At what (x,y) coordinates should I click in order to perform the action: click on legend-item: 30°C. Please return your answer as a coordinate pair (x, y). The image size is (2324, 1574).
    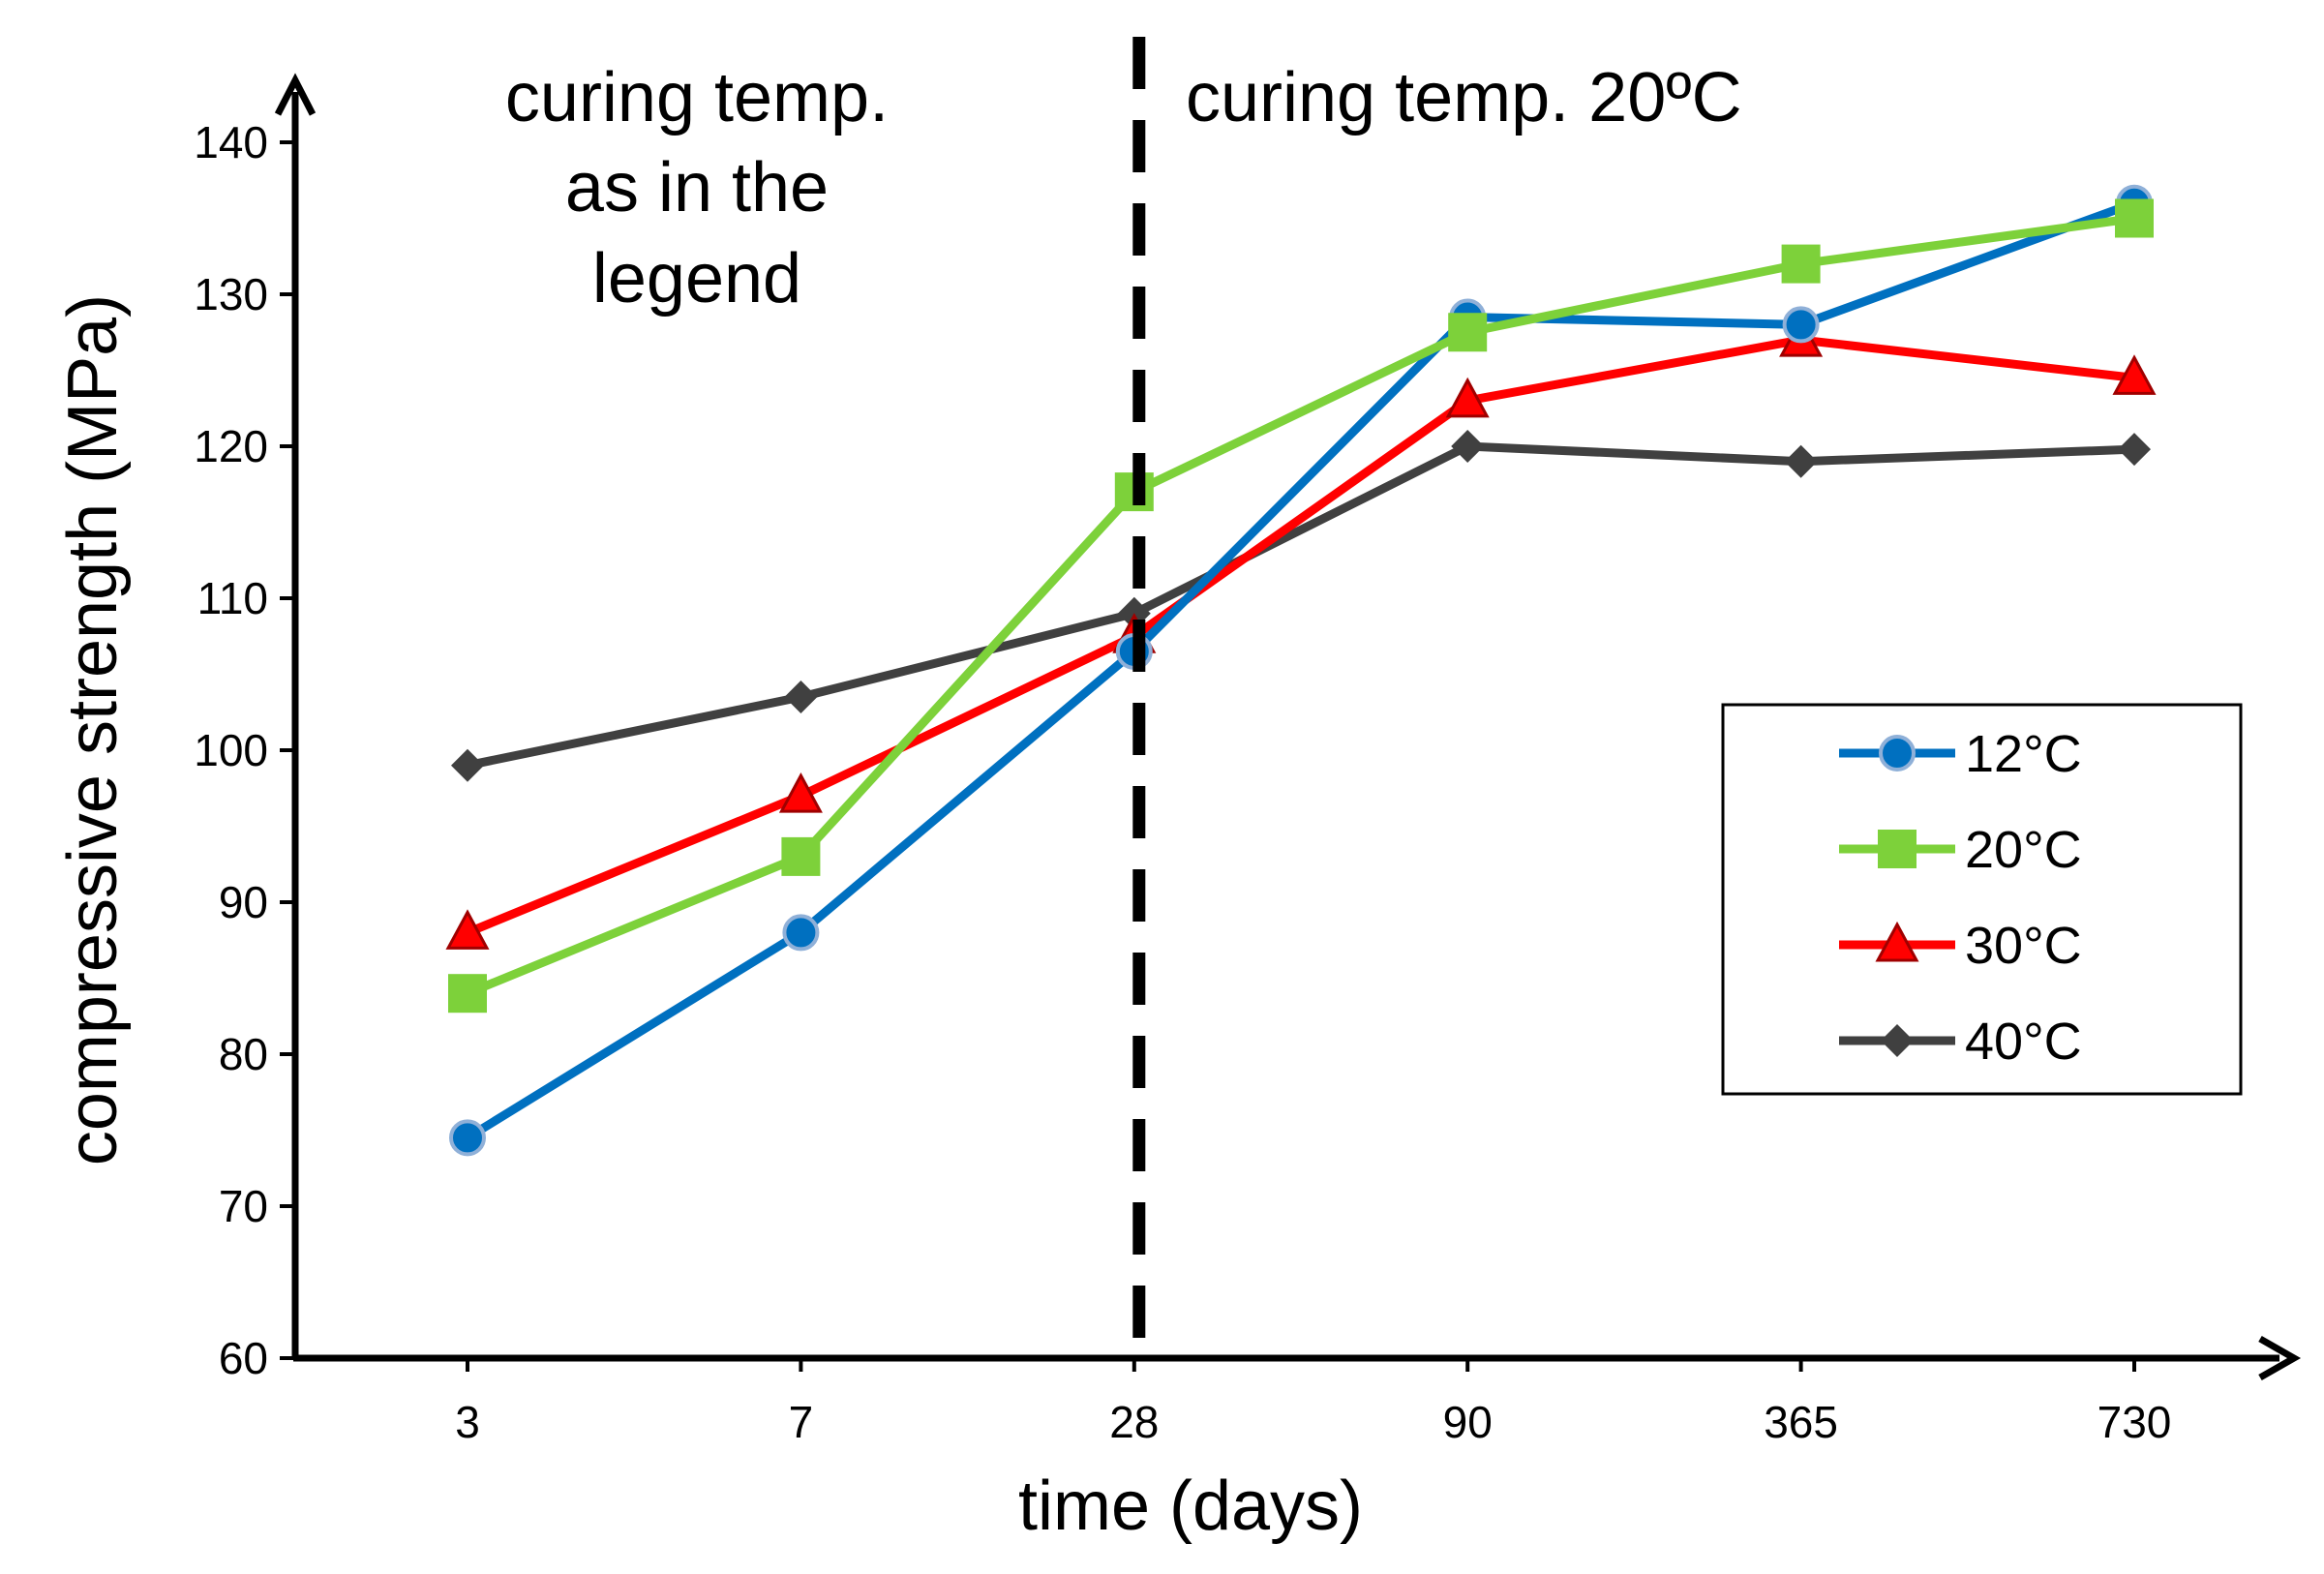
    Looking at the image, I should click on (1960, 946).